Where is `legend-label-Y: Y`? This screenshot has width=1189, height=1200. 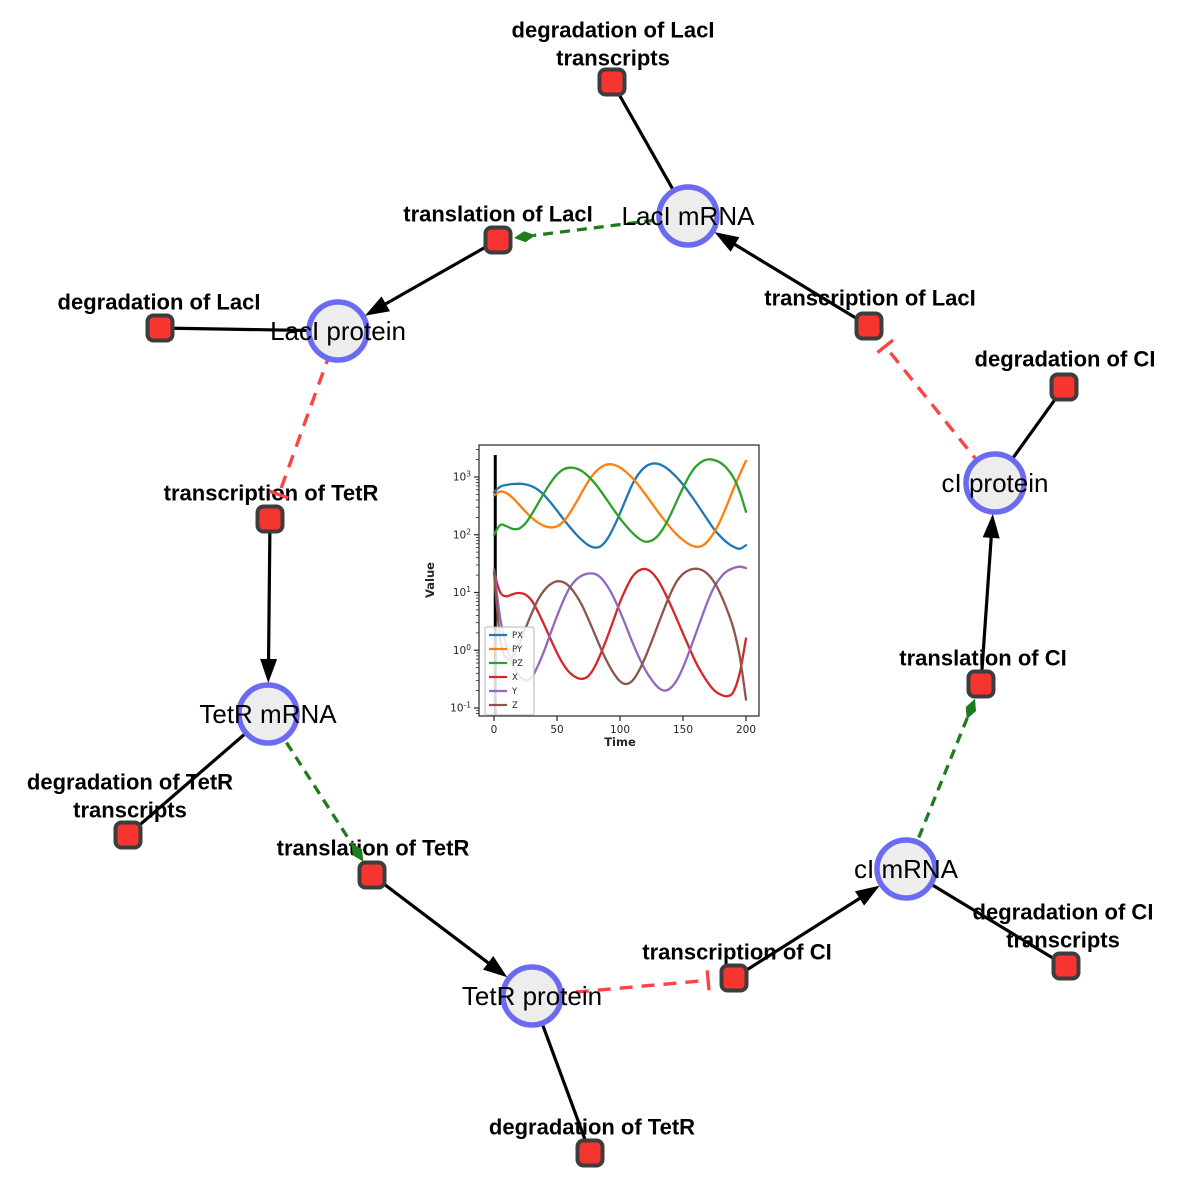
legend-label-Y: Y is located at coordinates (514, 692).